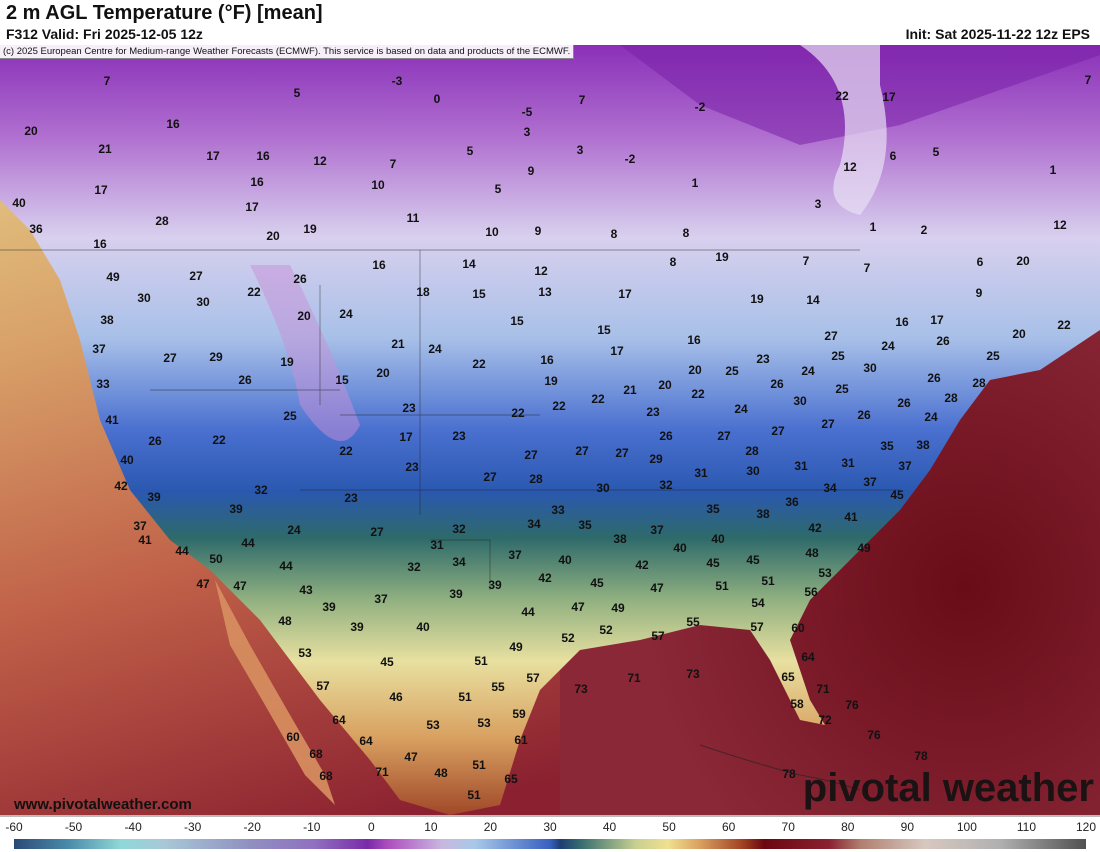  What do you see at coordinates (656, 459) in the screenshot?
I see `temperature-label: 29` at bounding box center [656, 459].